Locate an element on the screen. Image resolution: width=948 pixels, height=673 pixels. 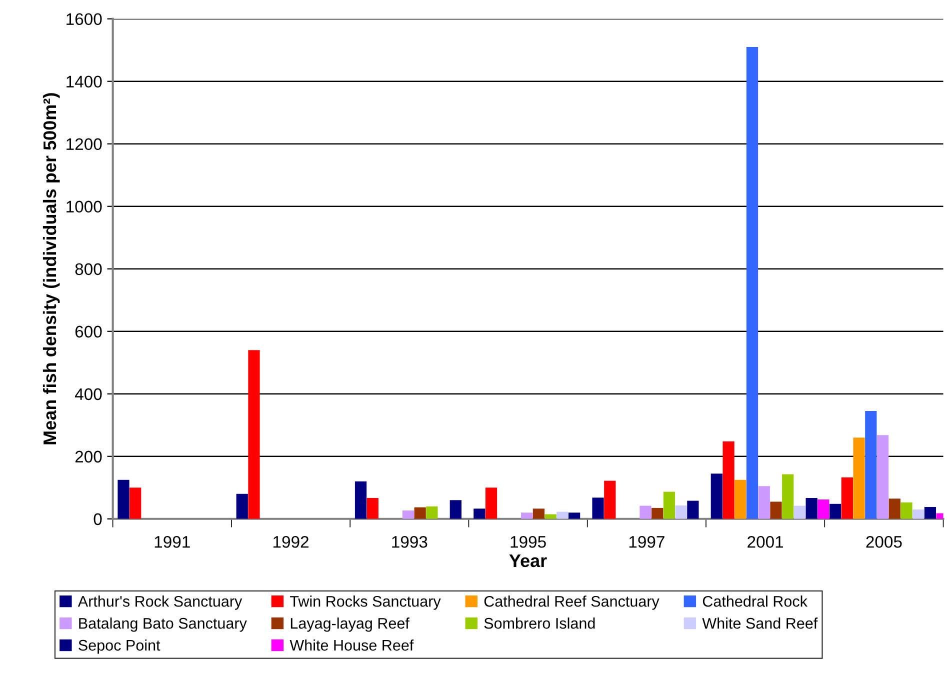
legend-label: Batalang Bato Sanctuary is located at coordinates (163, 625).